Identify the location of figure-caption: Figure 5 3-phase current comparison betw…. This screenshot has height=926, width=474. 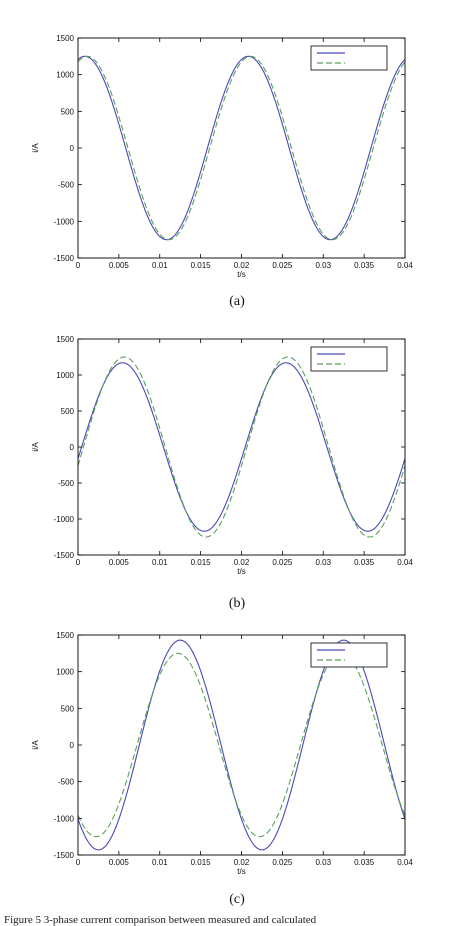
(160, 920).